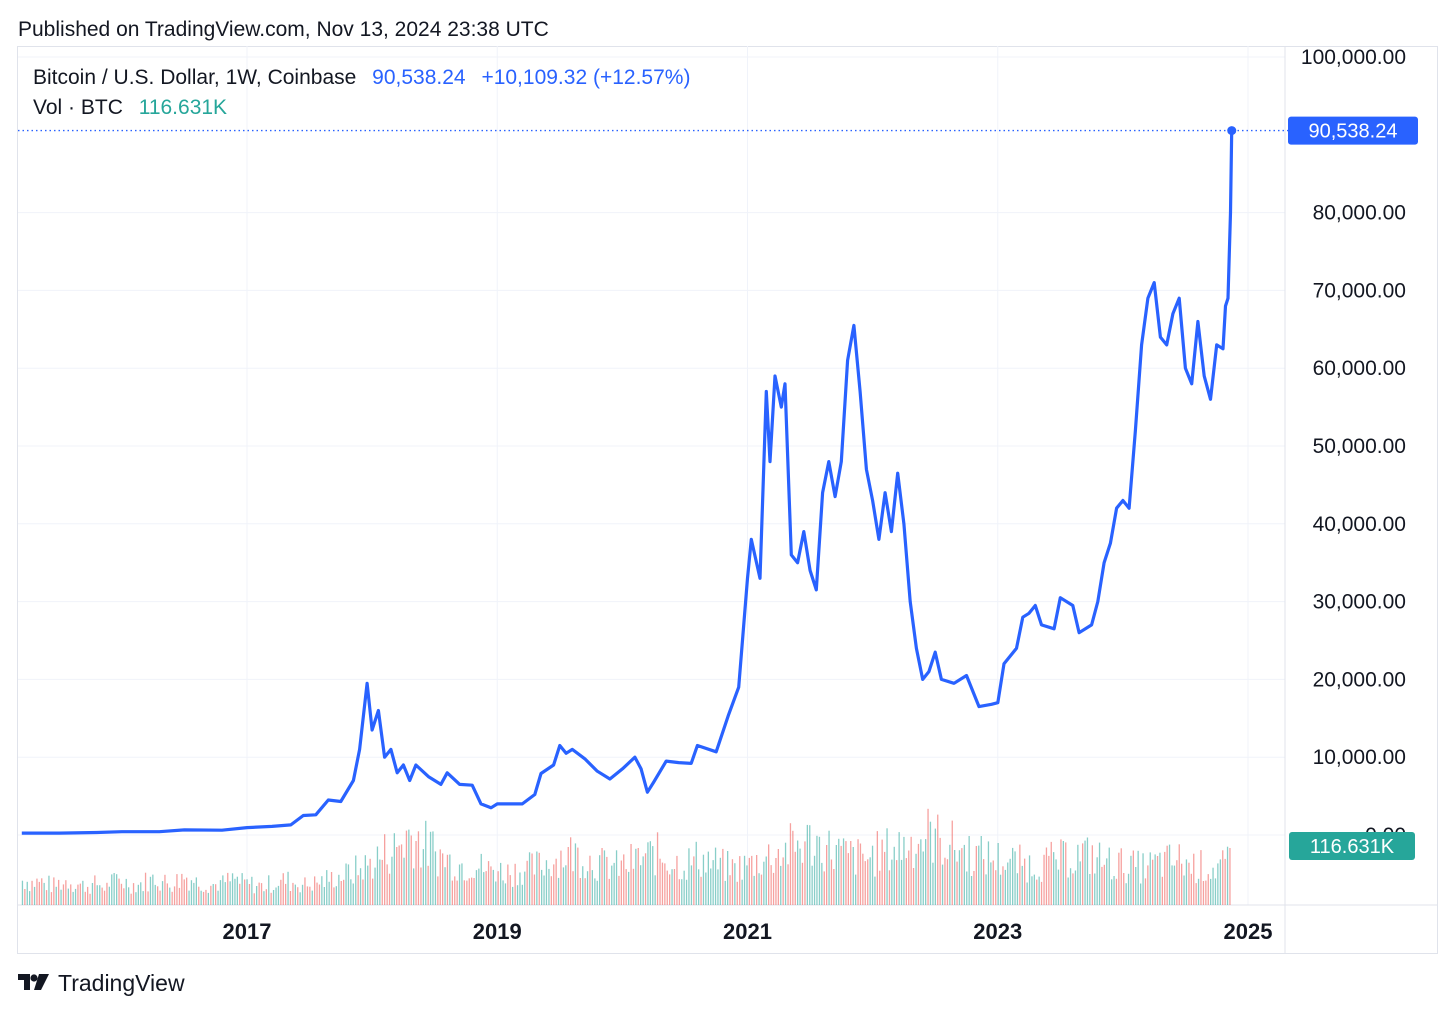 This screenshot has height=1016, width=1456. I want to click on tradingview-logo: TradingView, so click(101, 983).